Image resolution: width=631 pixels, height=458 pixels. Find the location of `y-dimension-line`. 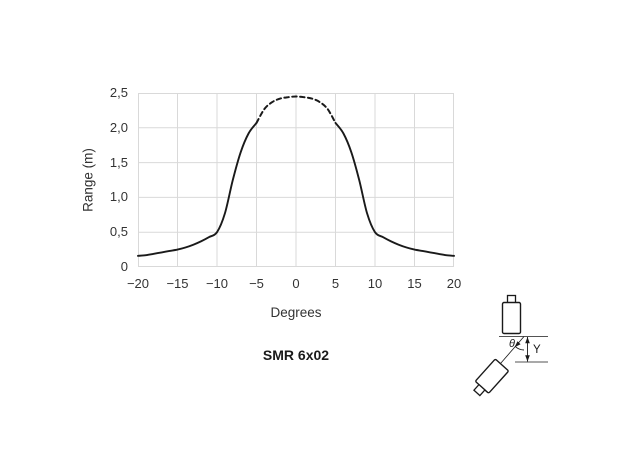

y-dimension-line is located at coordinates (527, 349).